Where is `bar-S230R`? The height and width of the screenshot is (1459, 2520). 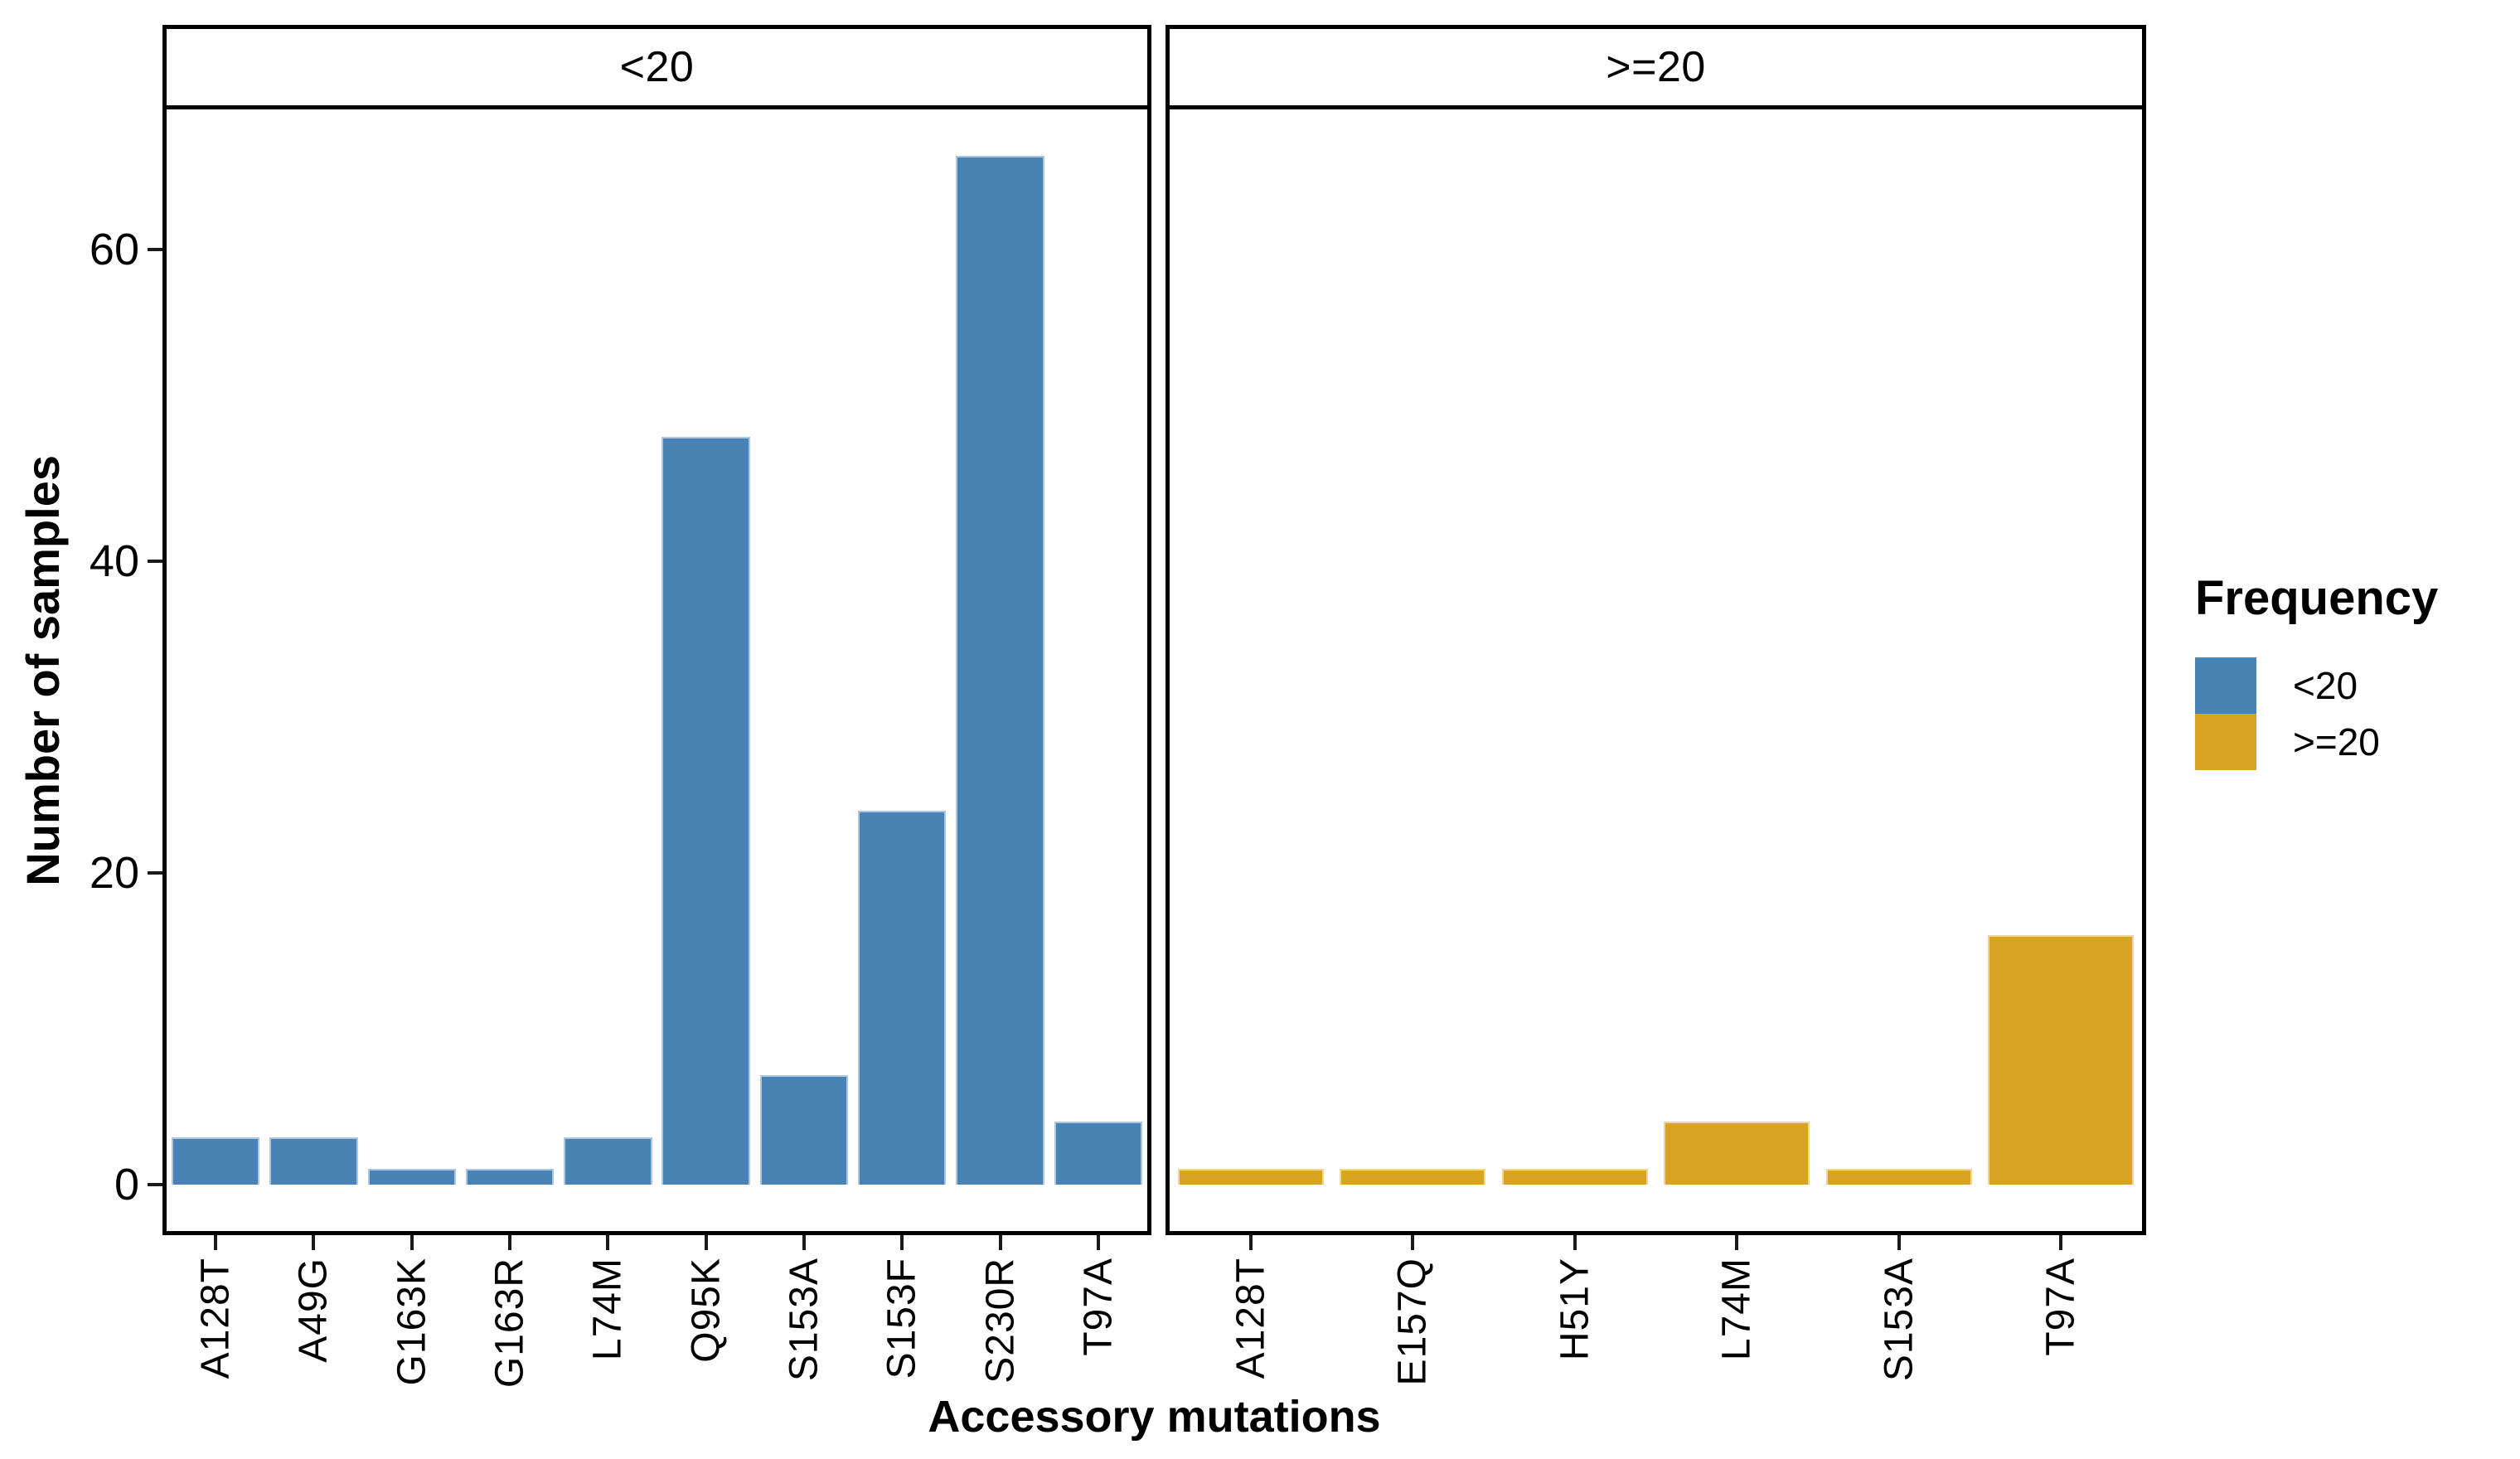 bar-S230R is located at coordinates (1000, 670).